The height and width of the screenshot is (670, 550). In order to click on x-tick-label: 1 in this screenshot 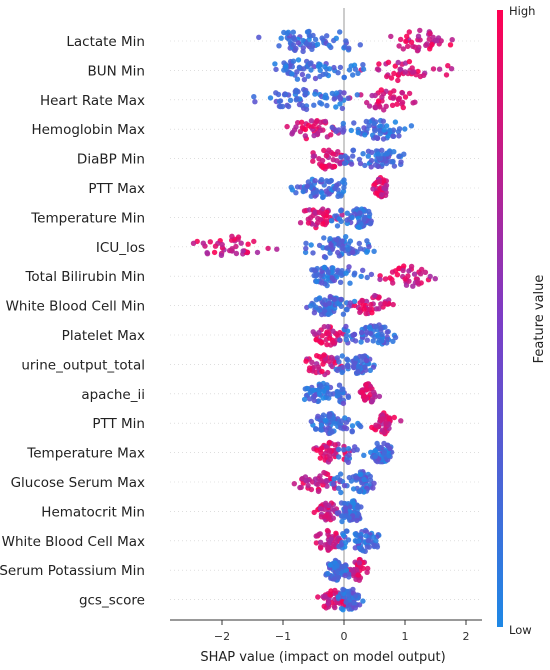, I will do `click(405, 636)`.